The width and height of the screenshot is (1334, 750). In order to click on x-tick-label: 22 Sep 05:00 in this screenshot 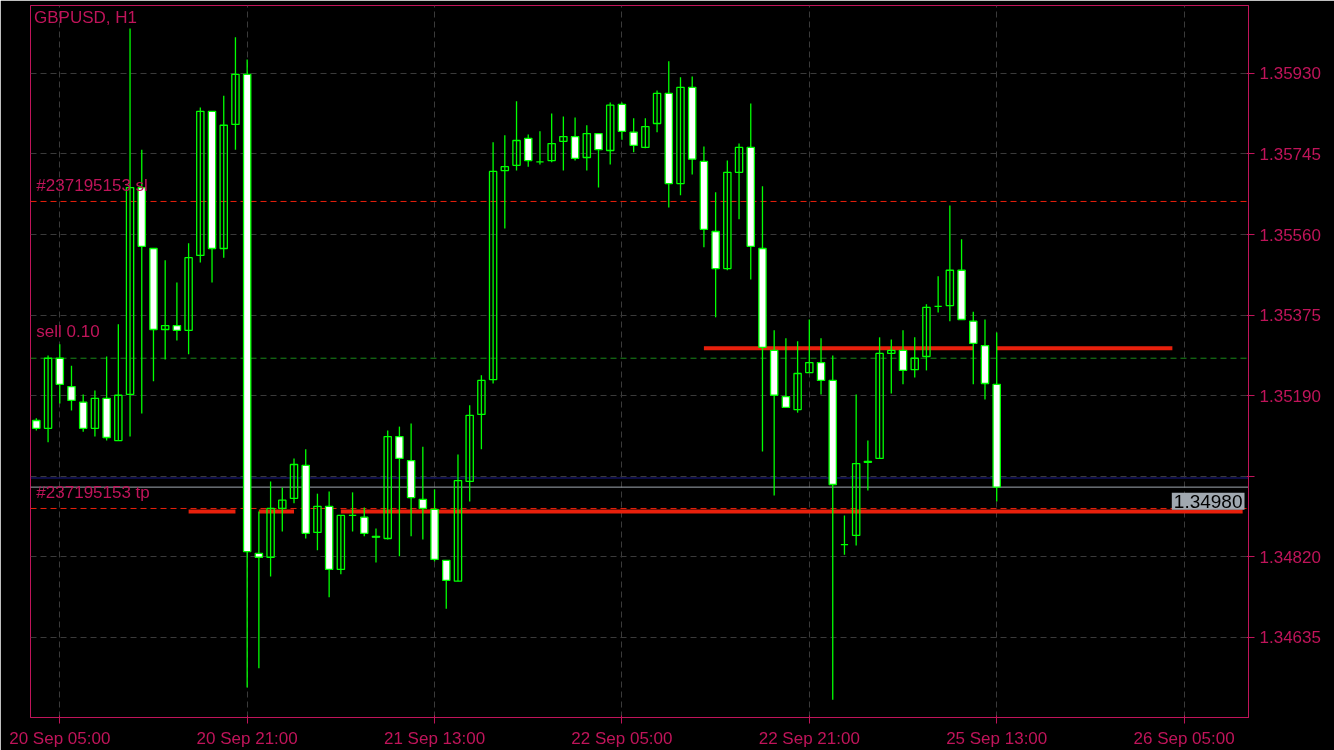, I will do `click(622, 738)`.